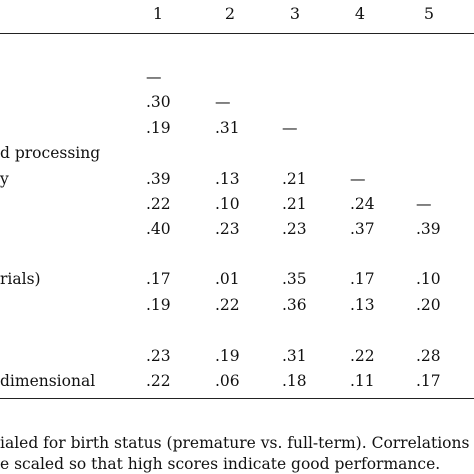 The image size is (474, 474). I want to click on table-cell: .35, so click(294, 279).